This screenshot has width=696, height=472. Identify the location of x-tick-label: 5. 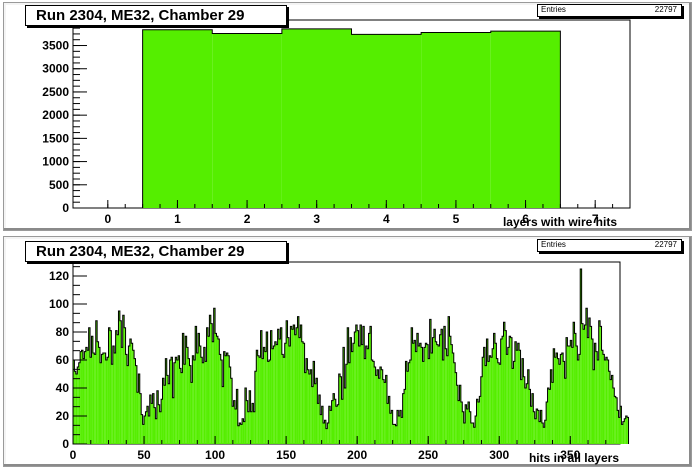
(456, 219).